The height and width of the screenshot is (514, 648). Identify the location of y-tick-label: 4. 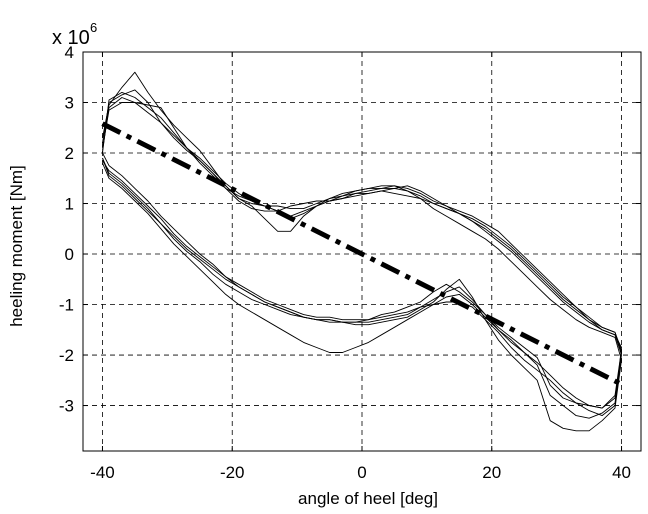
(69, 52).